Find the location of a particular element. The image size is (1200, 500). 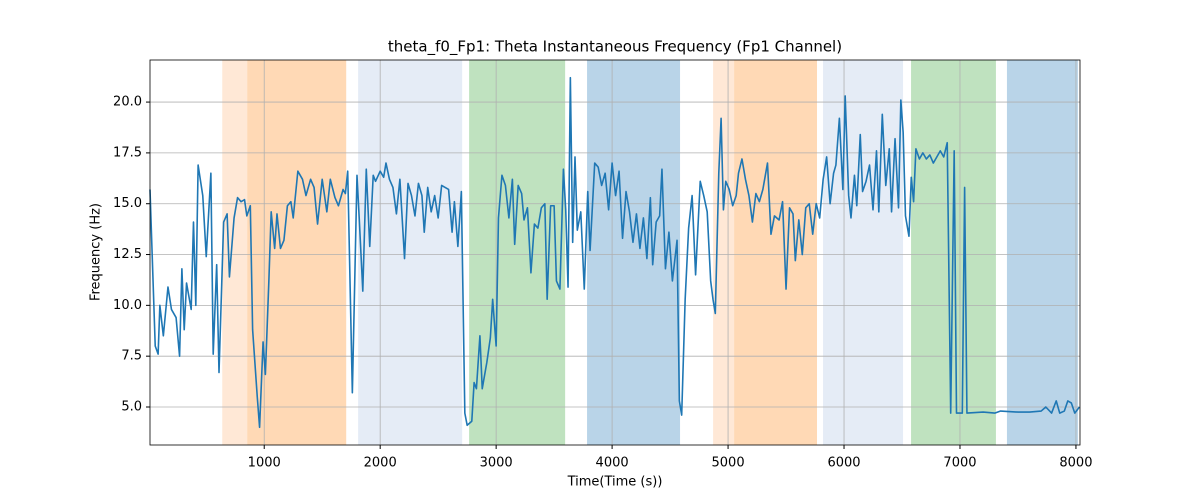

x-tick-label: 3000 is located at coordinates (496, 463).